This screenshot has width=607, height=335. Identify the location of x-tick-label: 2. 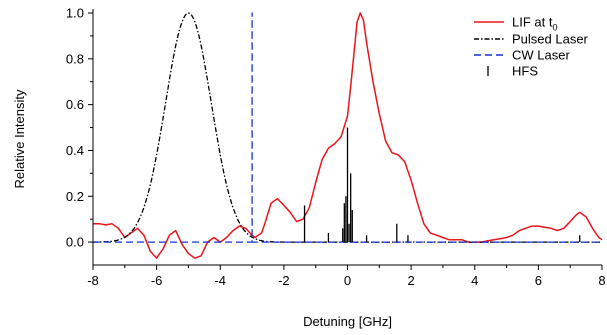
(411, 280).